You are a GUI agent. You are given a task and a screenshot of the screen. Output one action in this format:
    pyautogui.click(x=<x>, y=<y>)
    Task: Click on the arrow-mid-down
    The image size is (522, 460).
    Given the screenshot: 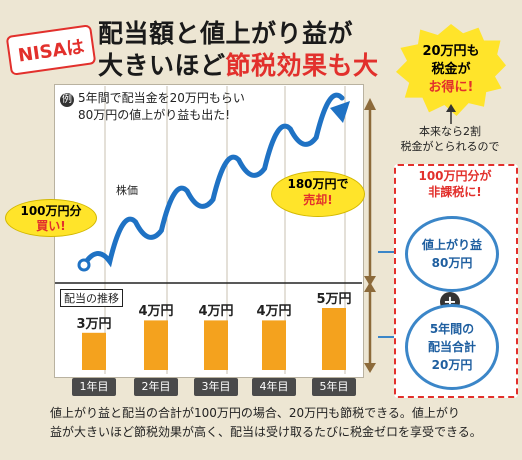 What is the action you would take?
    pyautogui.click(x=370, y=281)
    